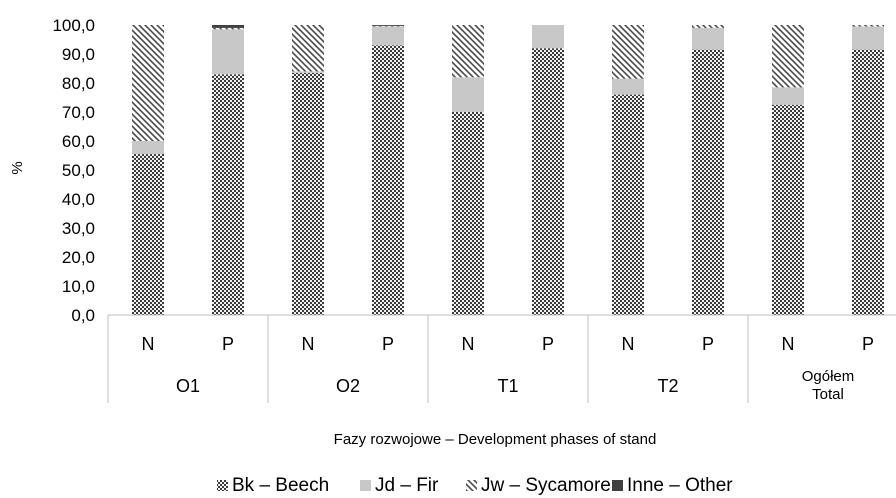  I want to click on group-label: T1, so click(507, 386).